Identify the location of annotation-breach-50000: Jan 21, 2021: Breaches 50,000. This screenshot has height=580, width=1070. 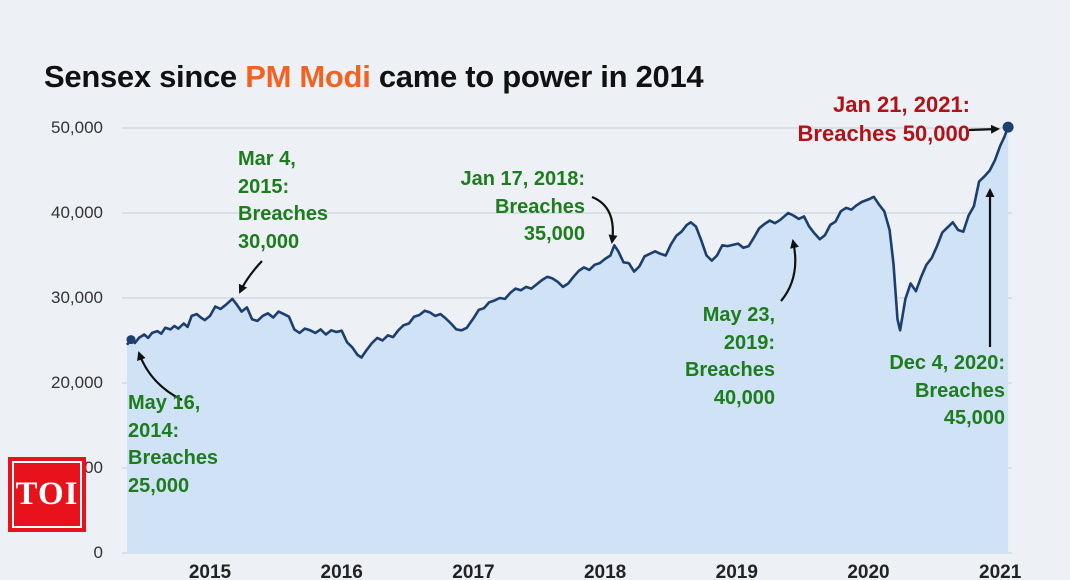
(883, 119).